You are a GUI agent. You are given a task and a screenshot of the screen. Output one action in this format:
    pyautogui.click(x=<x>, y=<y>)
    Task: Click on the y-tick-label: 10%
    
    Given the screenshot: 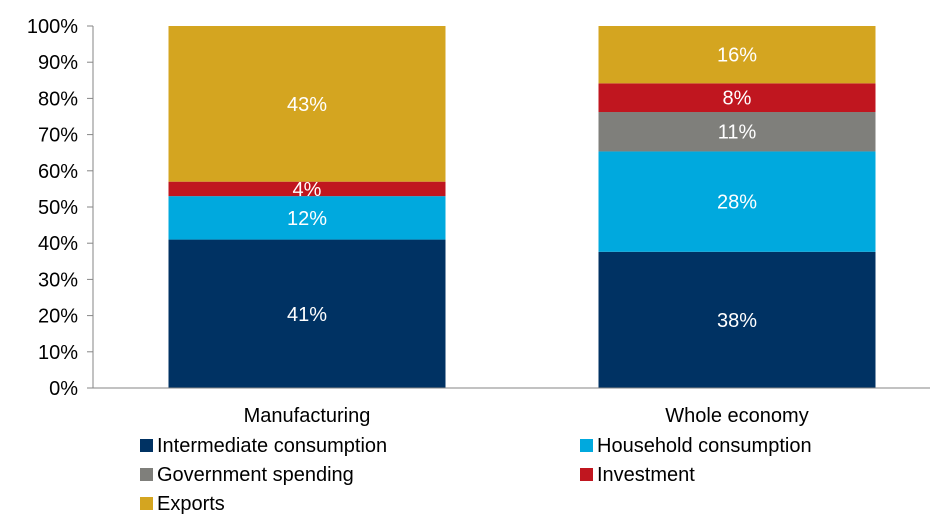 What is the action you would take?
    pyautogui.click(x=58, y=353)
    